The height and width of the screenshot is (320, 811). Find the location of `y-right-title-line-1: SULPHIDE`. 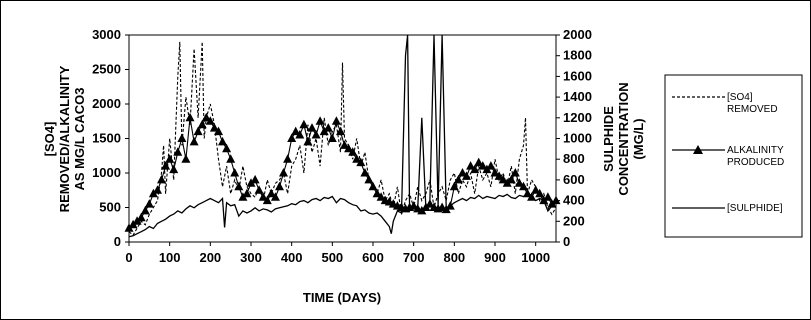

y-right-title-line-1: SULPHIDE is located at coordinates (608, 139).